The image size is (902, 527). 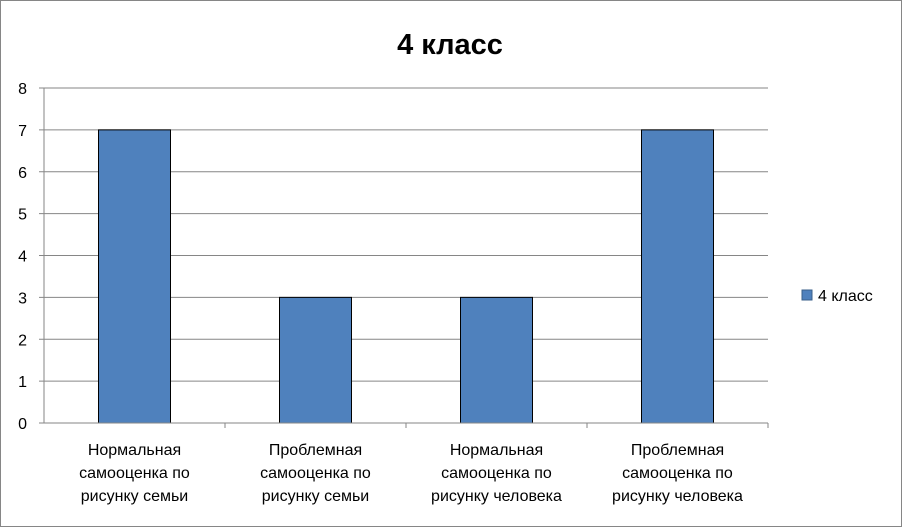 I want to click on y-tick-label: 2, so click(x=22, y=340).